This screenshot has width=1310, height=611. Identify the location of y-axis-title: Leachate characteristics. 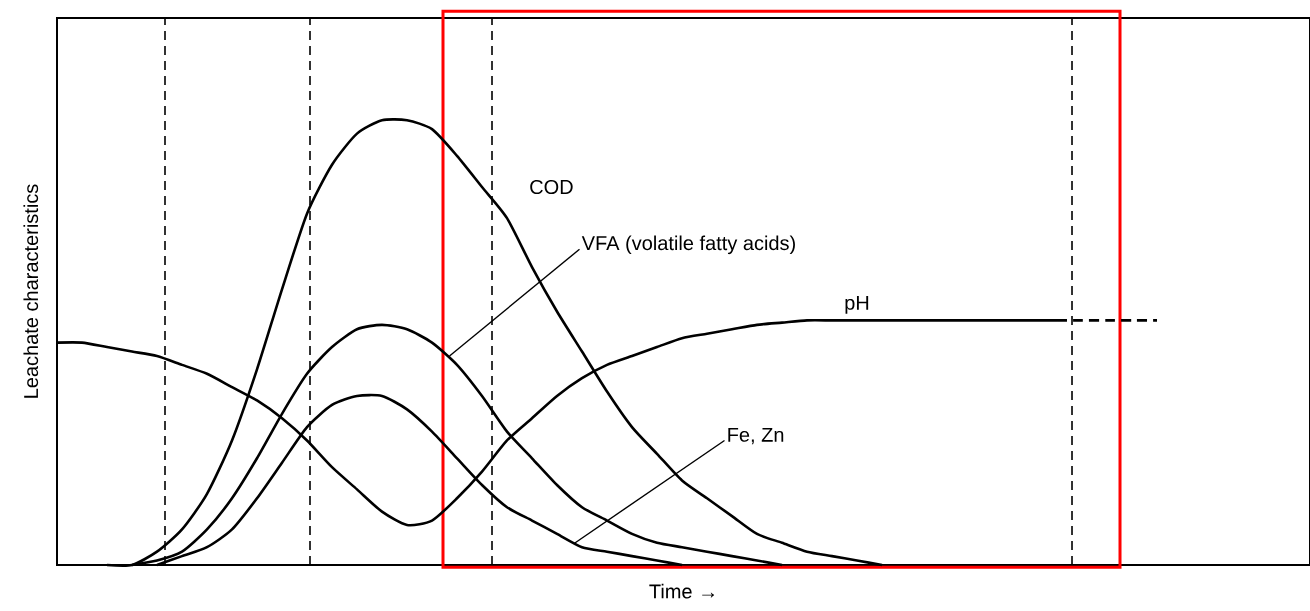
(31, 291).